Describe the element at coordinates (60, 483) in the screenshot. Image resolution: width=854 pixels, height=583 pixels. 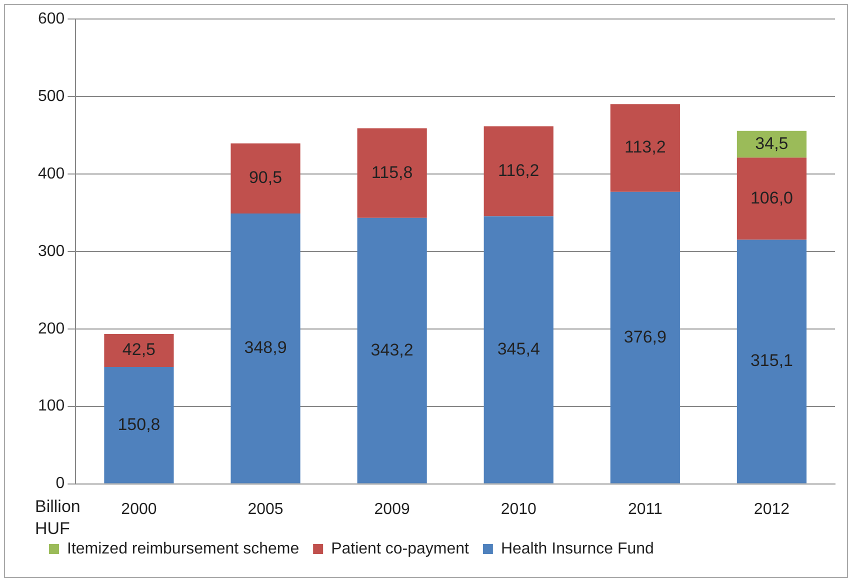
I see `y-tick-label: 0` at that location.